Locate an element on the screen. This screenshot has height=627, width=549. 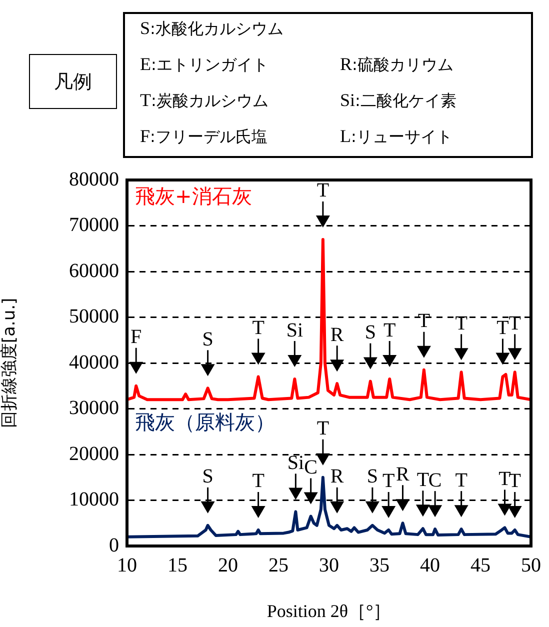
x-tick-label: 15 is located at coordinates (178, 565).